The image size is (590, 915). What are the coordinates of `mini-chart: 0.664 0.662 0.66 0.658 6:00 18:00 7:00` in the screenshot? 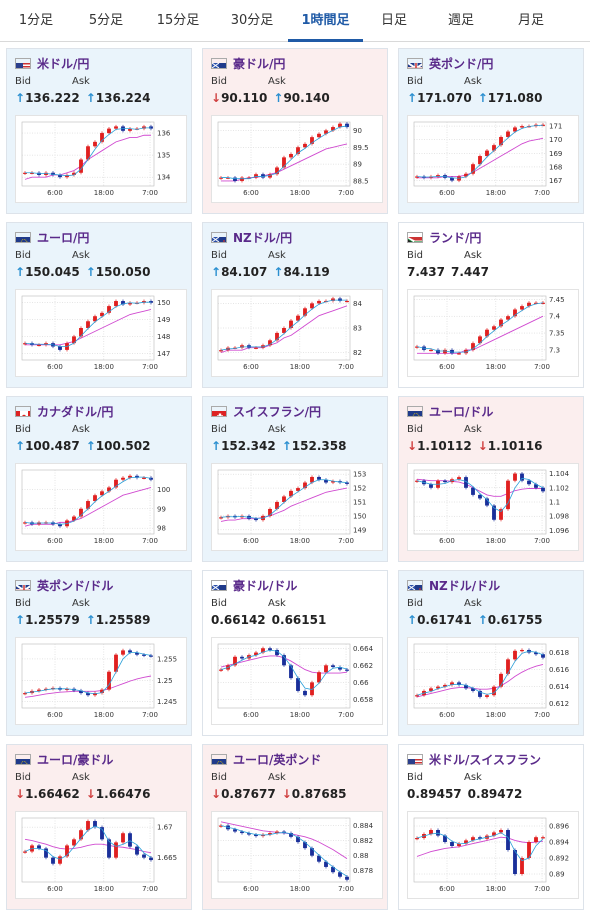 It's located at (297, 681).